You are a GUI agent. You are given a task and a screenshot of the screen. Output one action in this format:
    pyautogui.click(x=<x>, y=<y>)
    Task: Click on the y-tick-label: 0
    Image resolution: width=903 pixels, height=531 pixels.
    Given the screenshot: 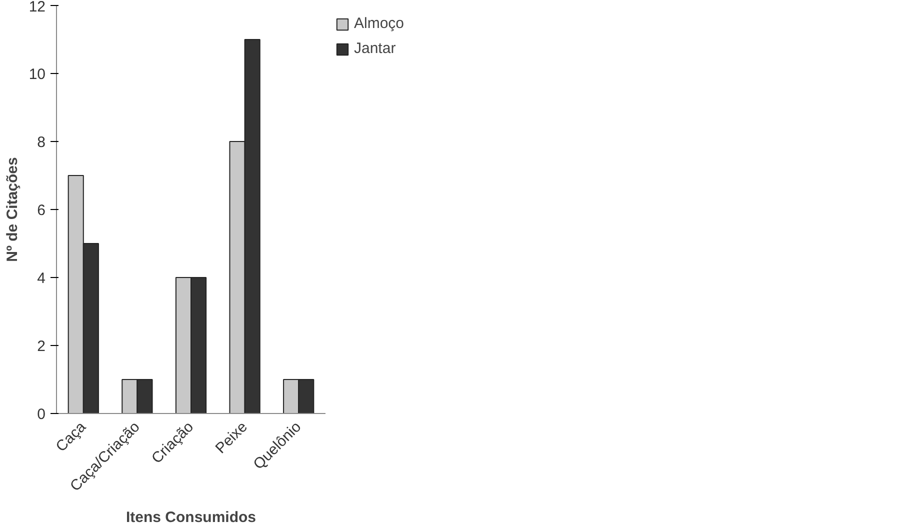 What is the action you would take?
    pyautogui.click(x=41, y=414)
    